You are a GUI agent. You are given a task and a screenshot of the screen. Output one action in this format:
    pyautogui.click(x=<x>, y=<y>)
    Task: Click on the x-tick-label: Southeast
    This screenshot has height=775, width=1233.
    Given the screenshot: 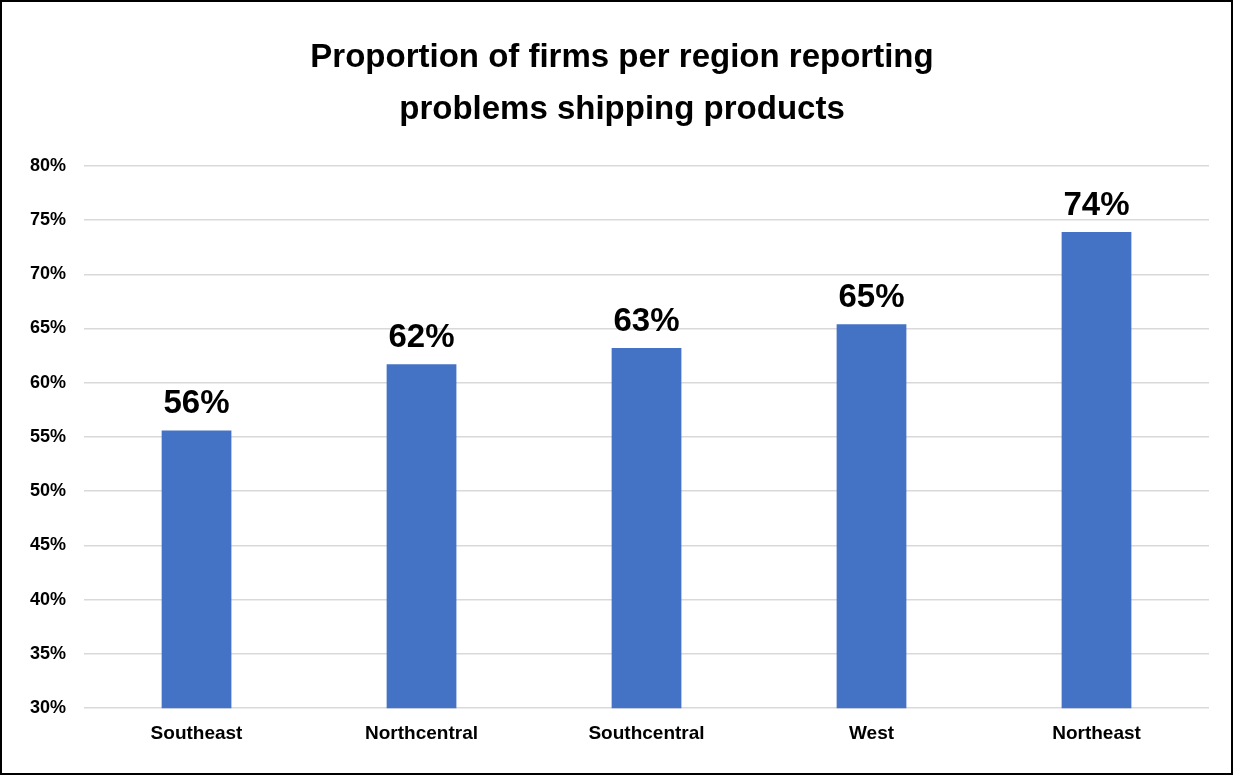 What is the action you would take?
    pyautogui.click(x=197, y=732)
    